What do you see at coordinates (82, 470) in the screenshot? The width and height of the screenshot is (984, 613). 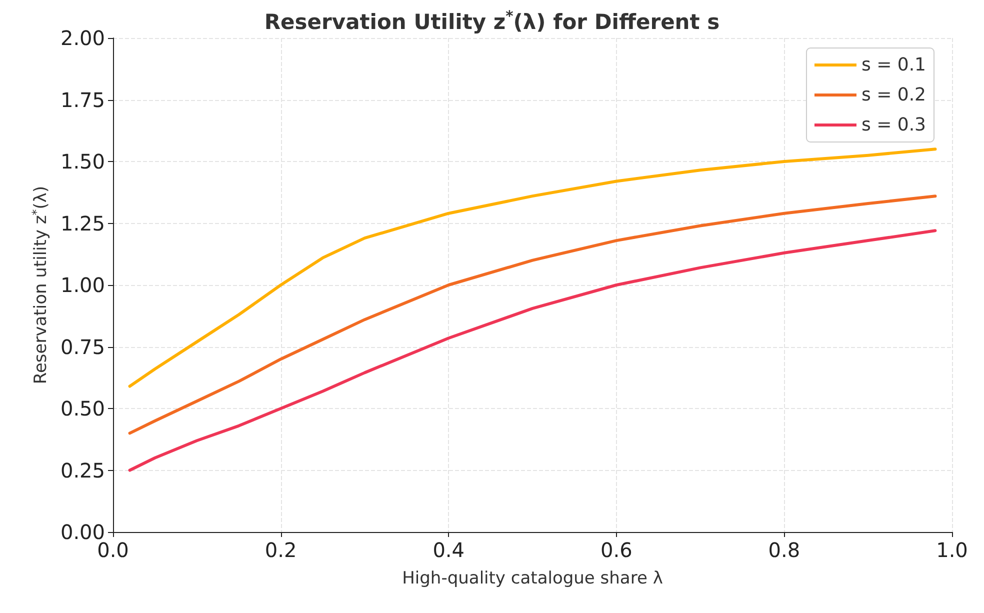 I see `y-tick-label: 0.25` at bounding box center [82, 470].